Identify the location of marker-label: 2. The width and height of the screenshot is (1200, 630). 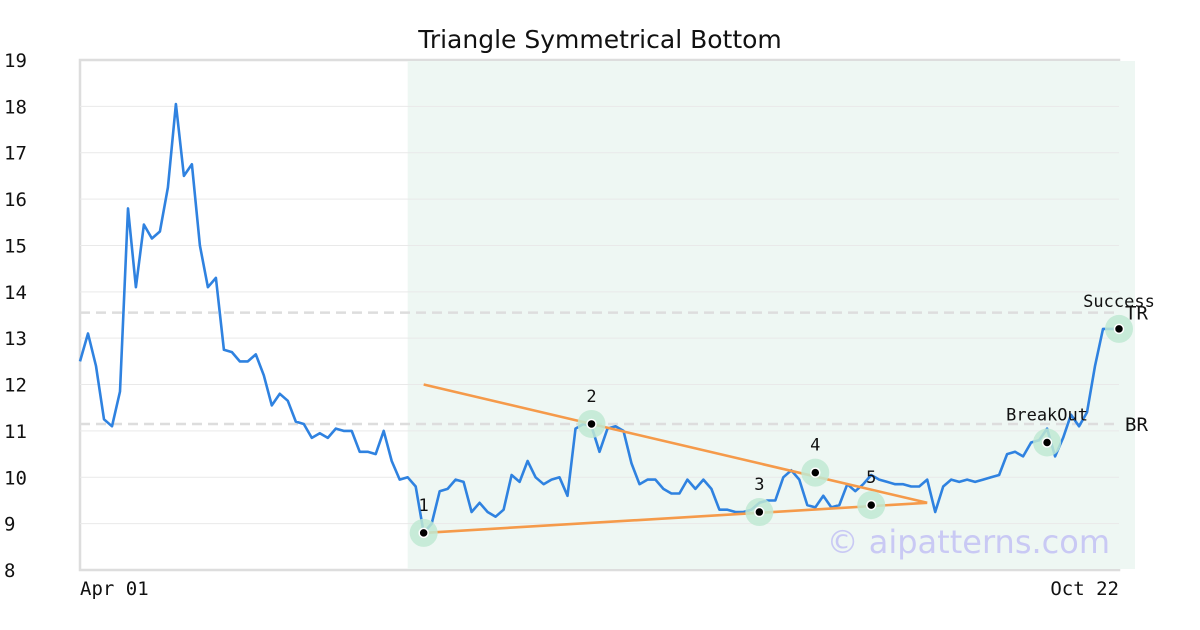
(591, 397).